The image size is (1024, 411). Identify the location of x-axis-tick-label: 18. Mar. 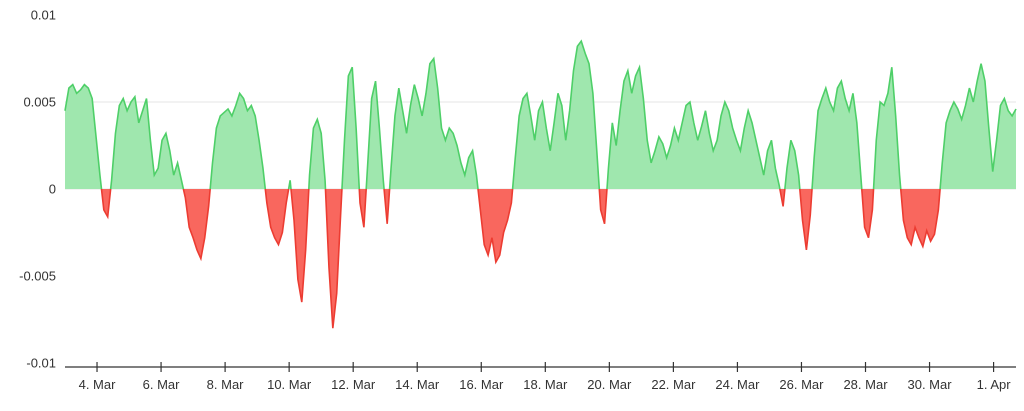
(545, 384).